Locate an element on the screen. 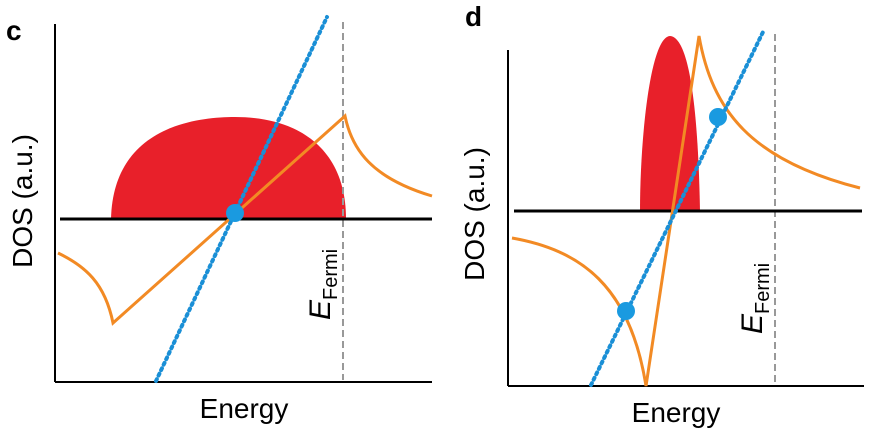 This screenshot has height=442, width=872. panel-c-filled-band is located at coordinates (228, 168).